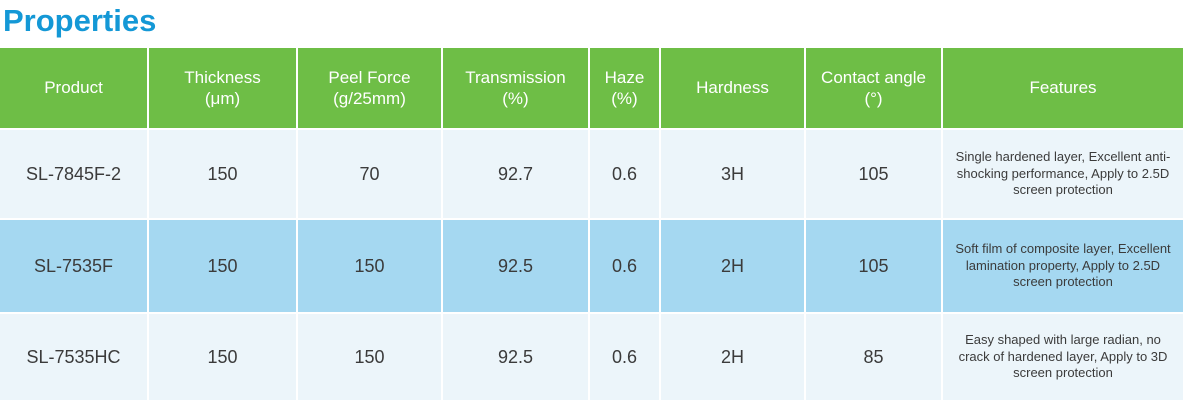 Image resolution: width=1183 pixels, height=404 pixels. What do you see at coordinates (873, 77) in the screenshot?
I see `header-label: Contact angle` at bounding box center [873, 77].